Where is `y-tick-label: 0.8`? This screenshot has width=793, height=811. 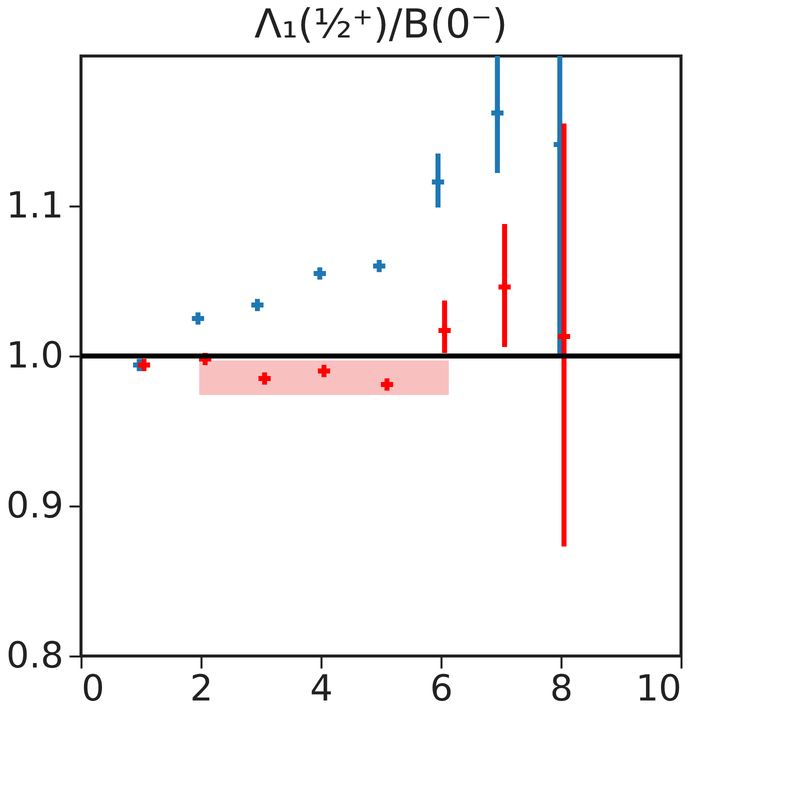
y-tick-label: 0.8 is located at coordinates (35, 656).